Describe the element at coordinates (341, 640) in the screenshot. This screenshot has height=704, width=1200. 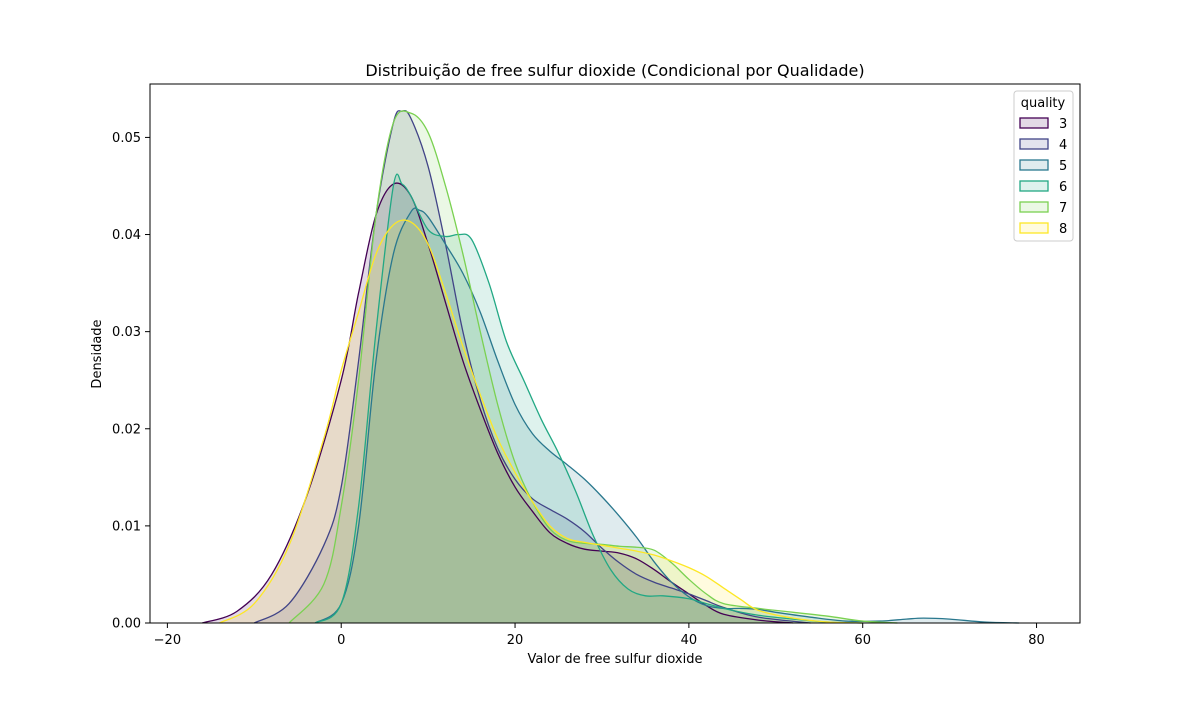
I see `x-tick-label: 0` at that location.